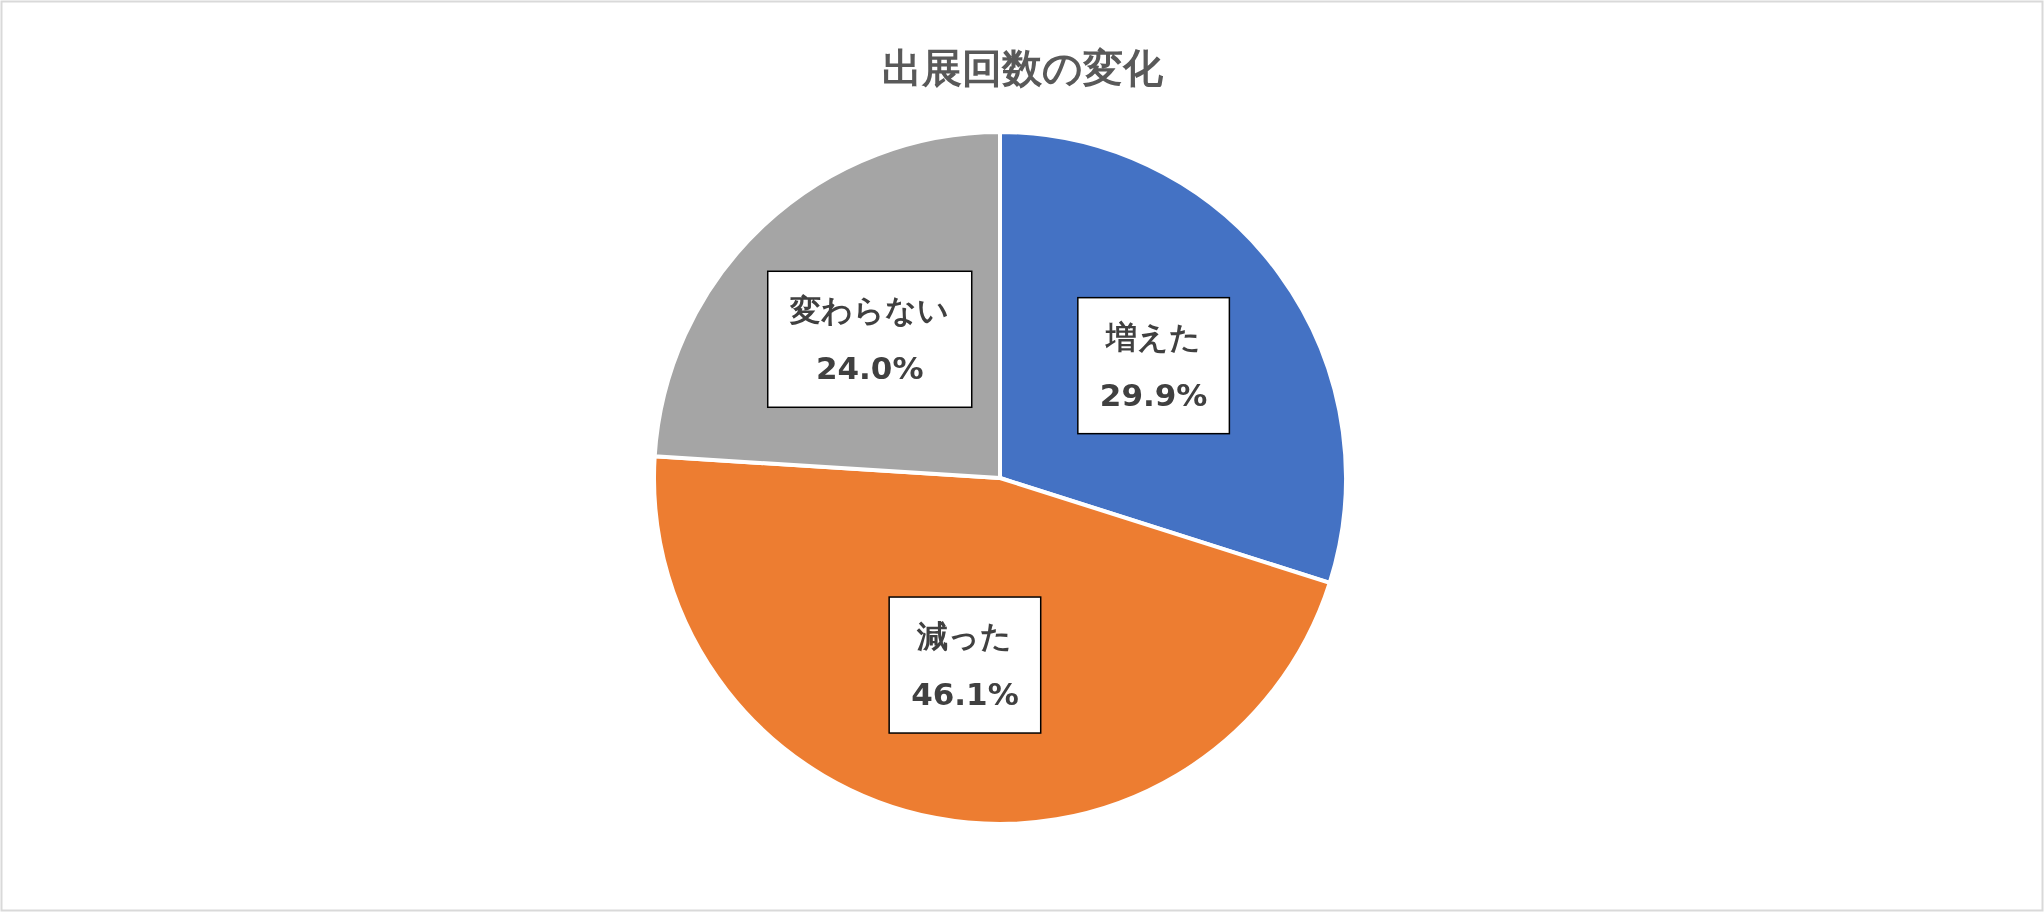 The height and width of the screenshot is (912, 2044). Describe the element at coordinates (869, 310) in the screenshot. I see `slice-label: 変わらない` at that location.